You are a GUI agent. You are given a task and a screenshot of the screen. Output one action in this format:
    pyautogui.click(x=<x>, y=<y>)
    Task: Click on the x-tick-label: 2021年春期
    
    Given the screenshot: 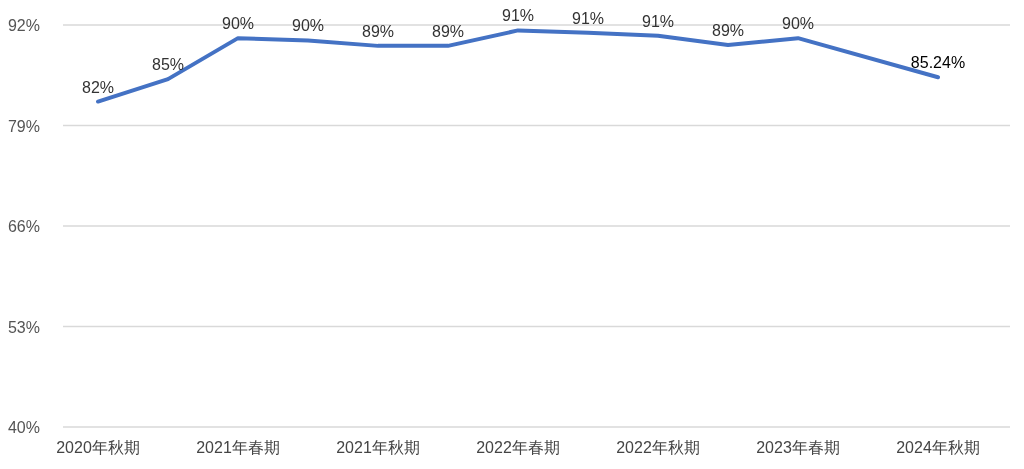 What is the action you would take?
    pyautogui.click(x=238, y=447)
    